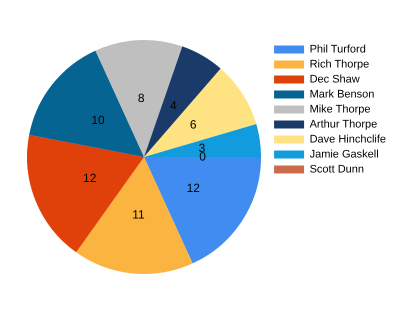 The width and height of the screenshot is (400, 314). Describe the element at coordinates (338, 50) in the screenshot. I see `legend-label: Phil Turford` at that location.